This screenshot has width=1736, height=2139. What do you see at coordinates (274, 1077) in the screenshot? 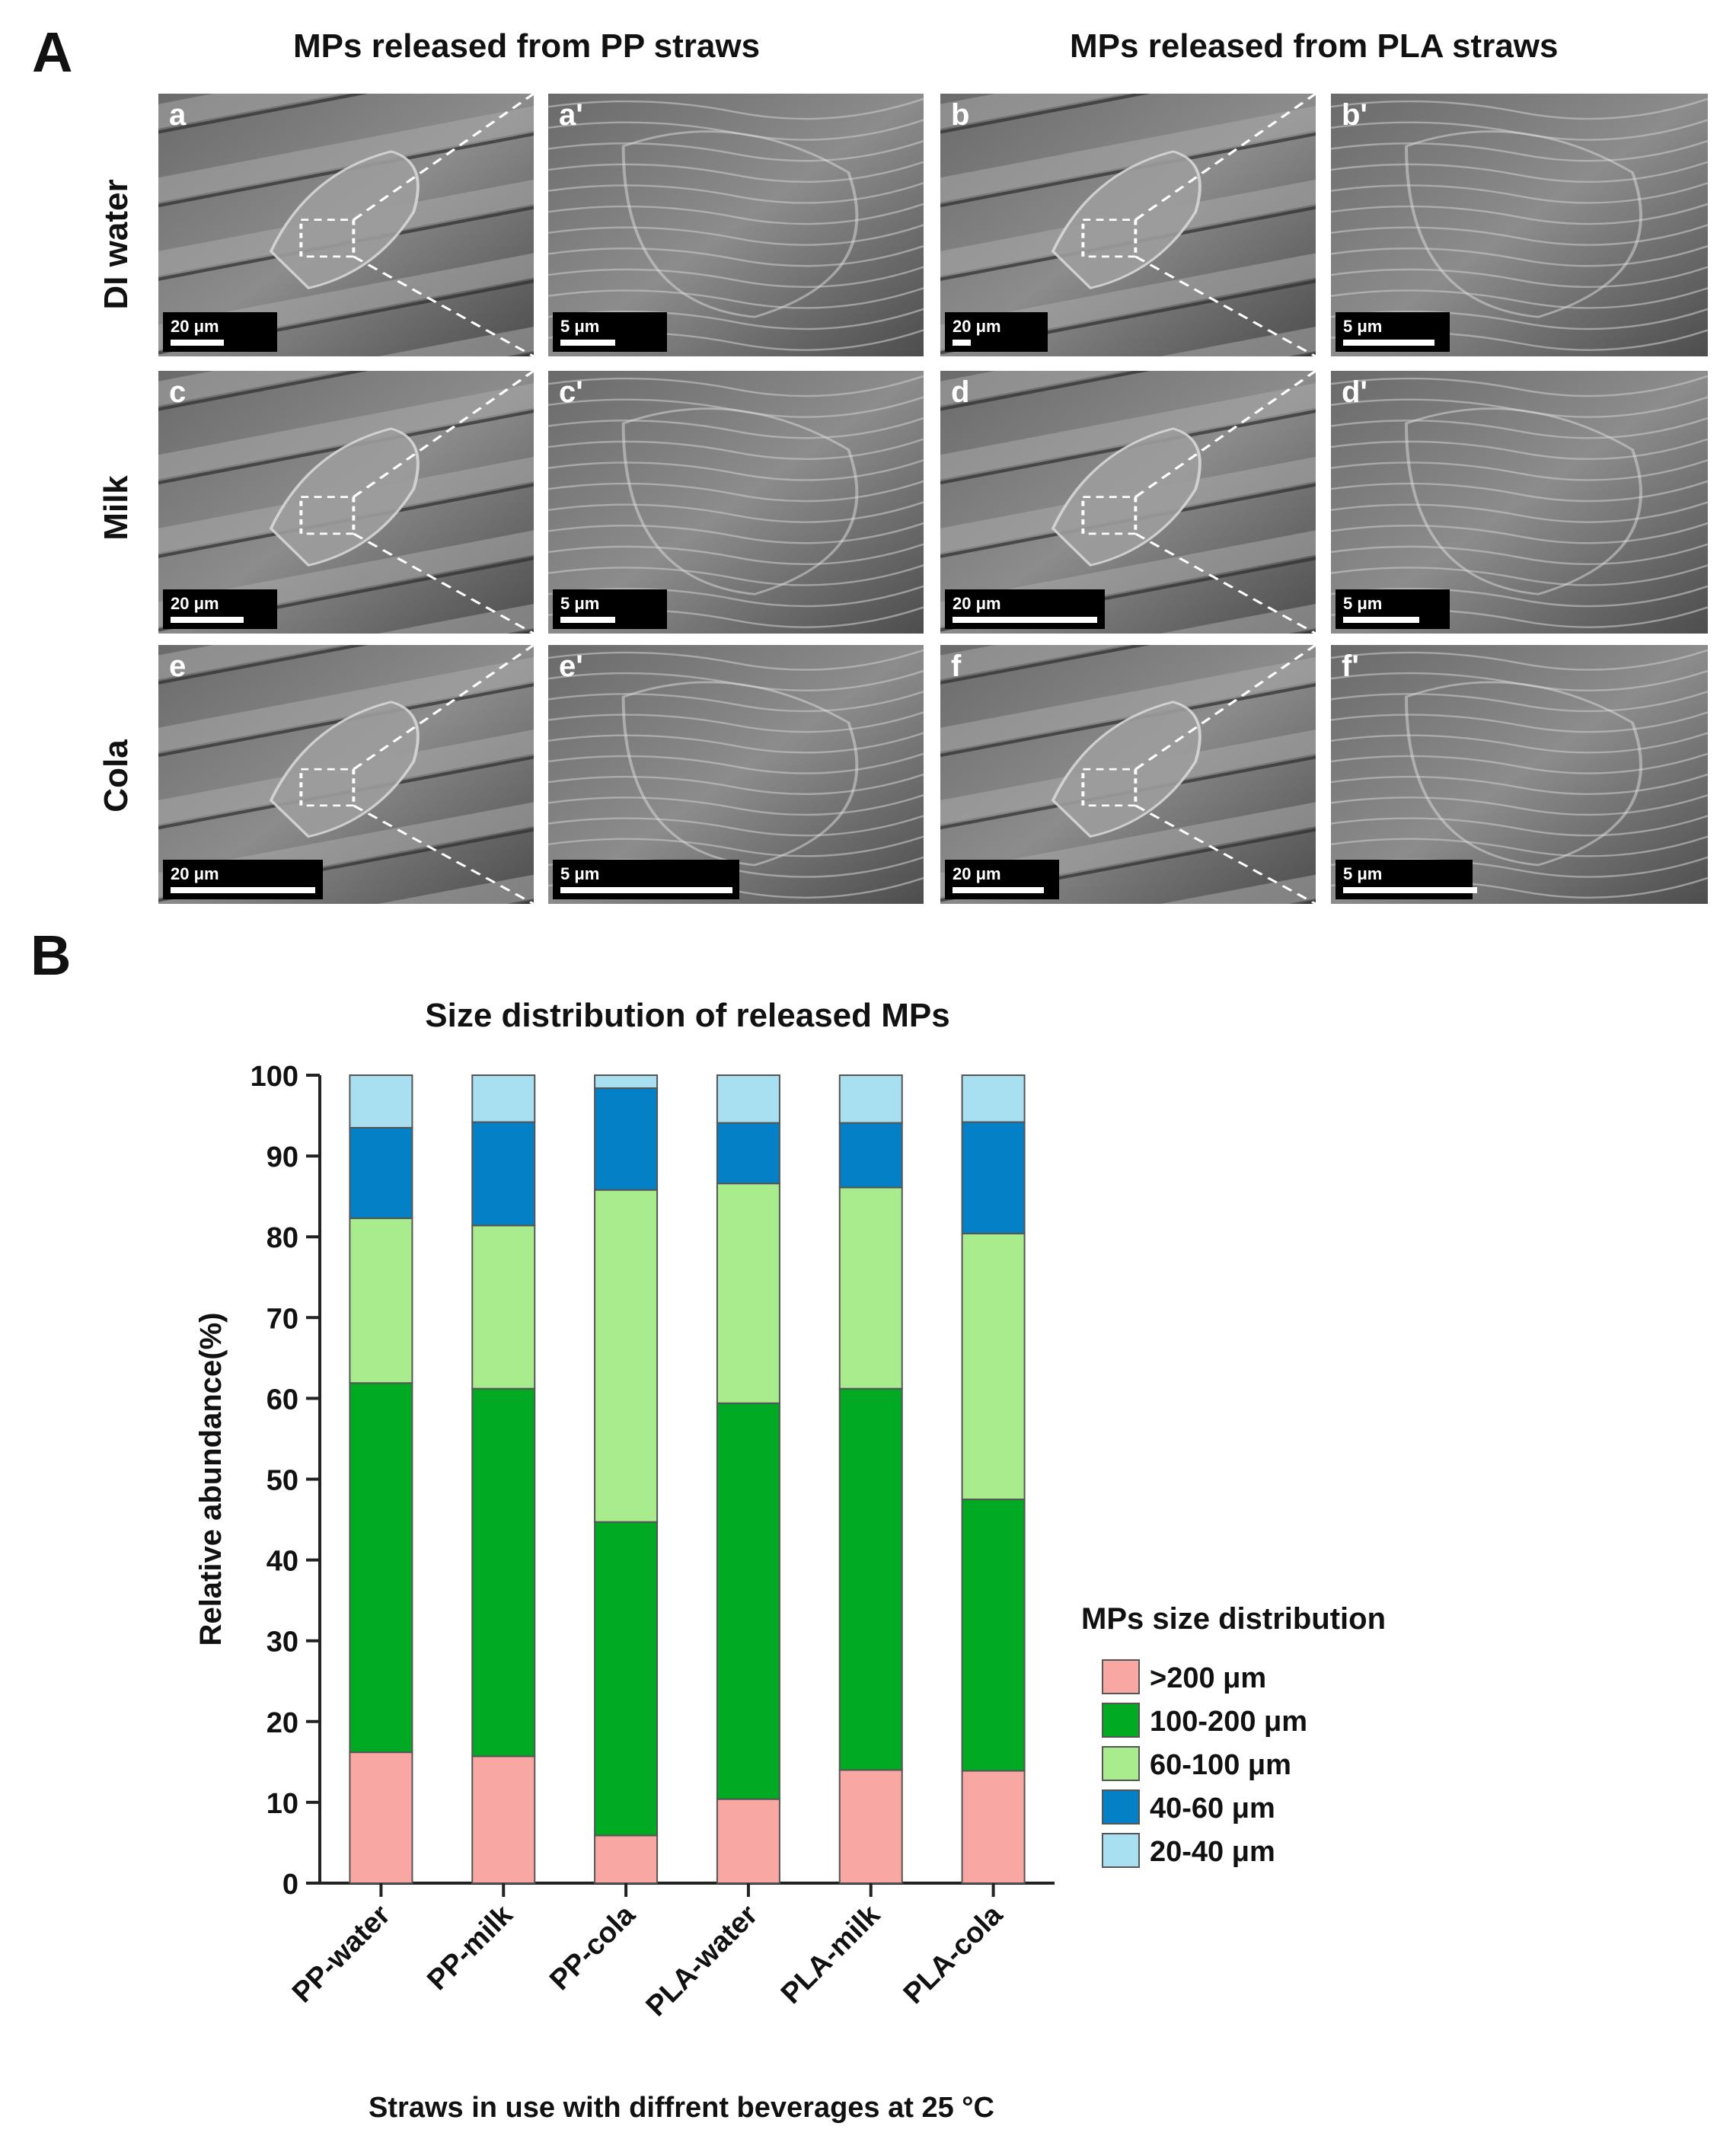
I see `y-tick-label: 100` at bounding box center [274, 1077].